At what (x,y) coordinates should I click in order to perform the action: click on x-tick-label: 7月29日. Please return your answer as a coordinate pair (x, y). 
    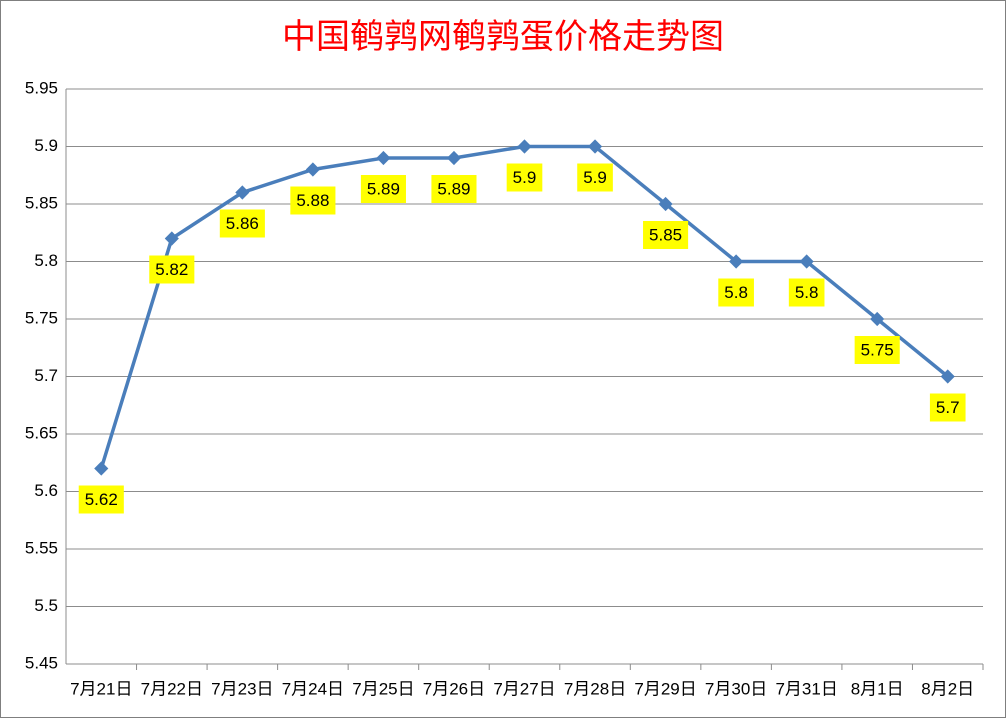
    Looking at the image, I should click on (665, 688).